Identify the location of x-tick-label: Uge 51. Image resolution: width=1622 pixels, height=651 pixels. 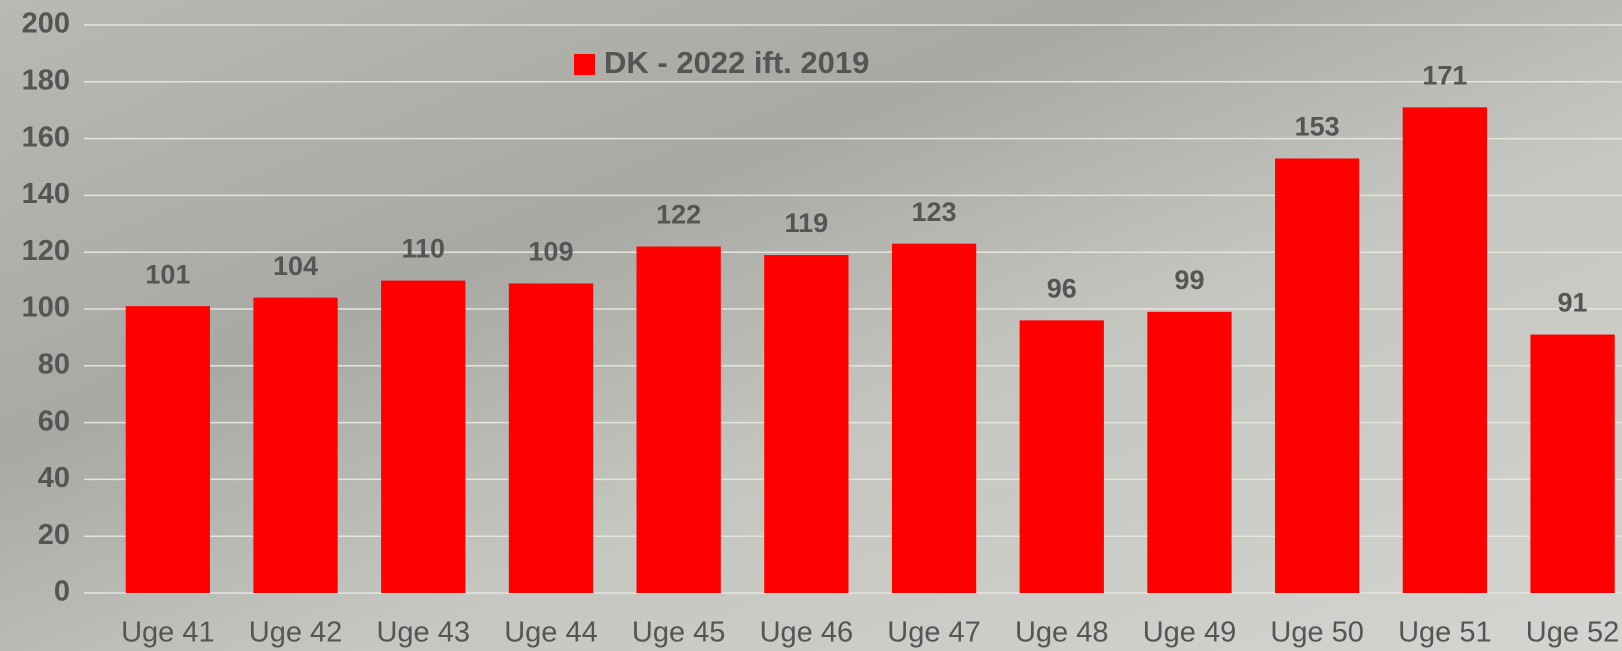
(1445, 633).